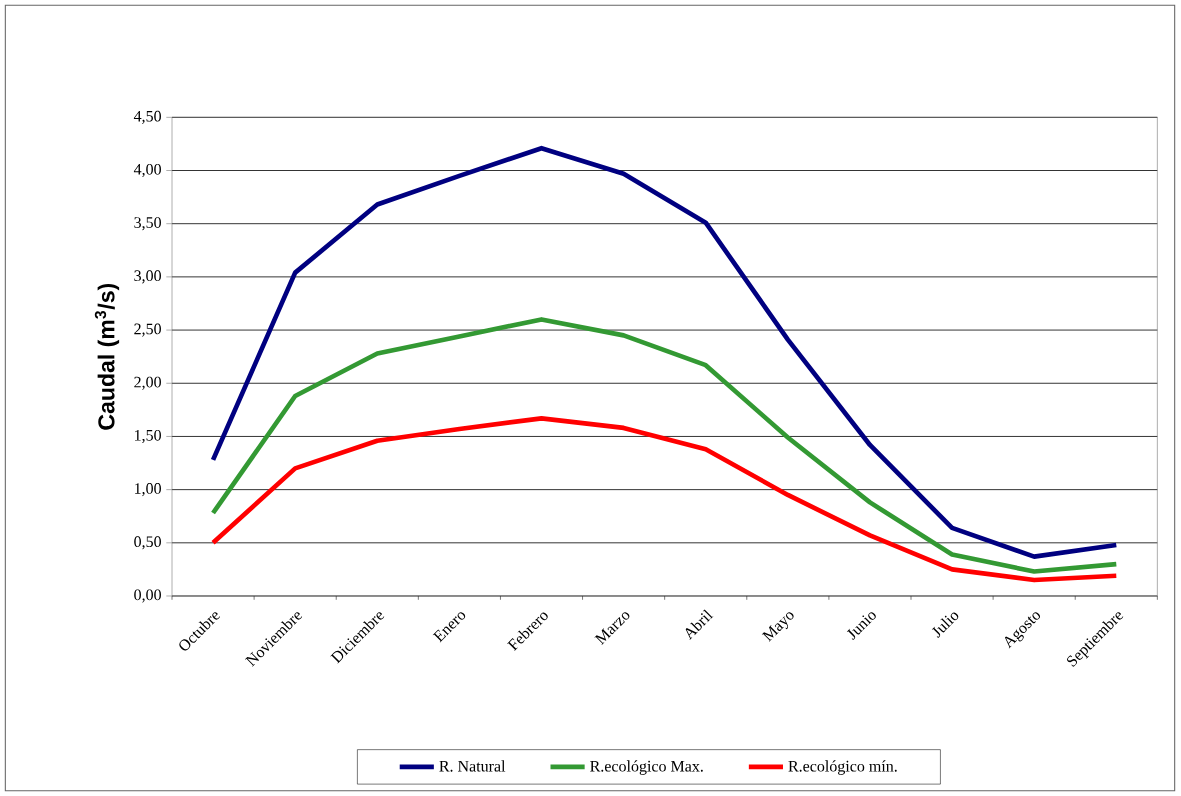 The image size is (1181, 796). What do you see at coordinates (472, 766) in the screenshot?
I see `legend-label: R. Natural` at bounding box center [472, 766].